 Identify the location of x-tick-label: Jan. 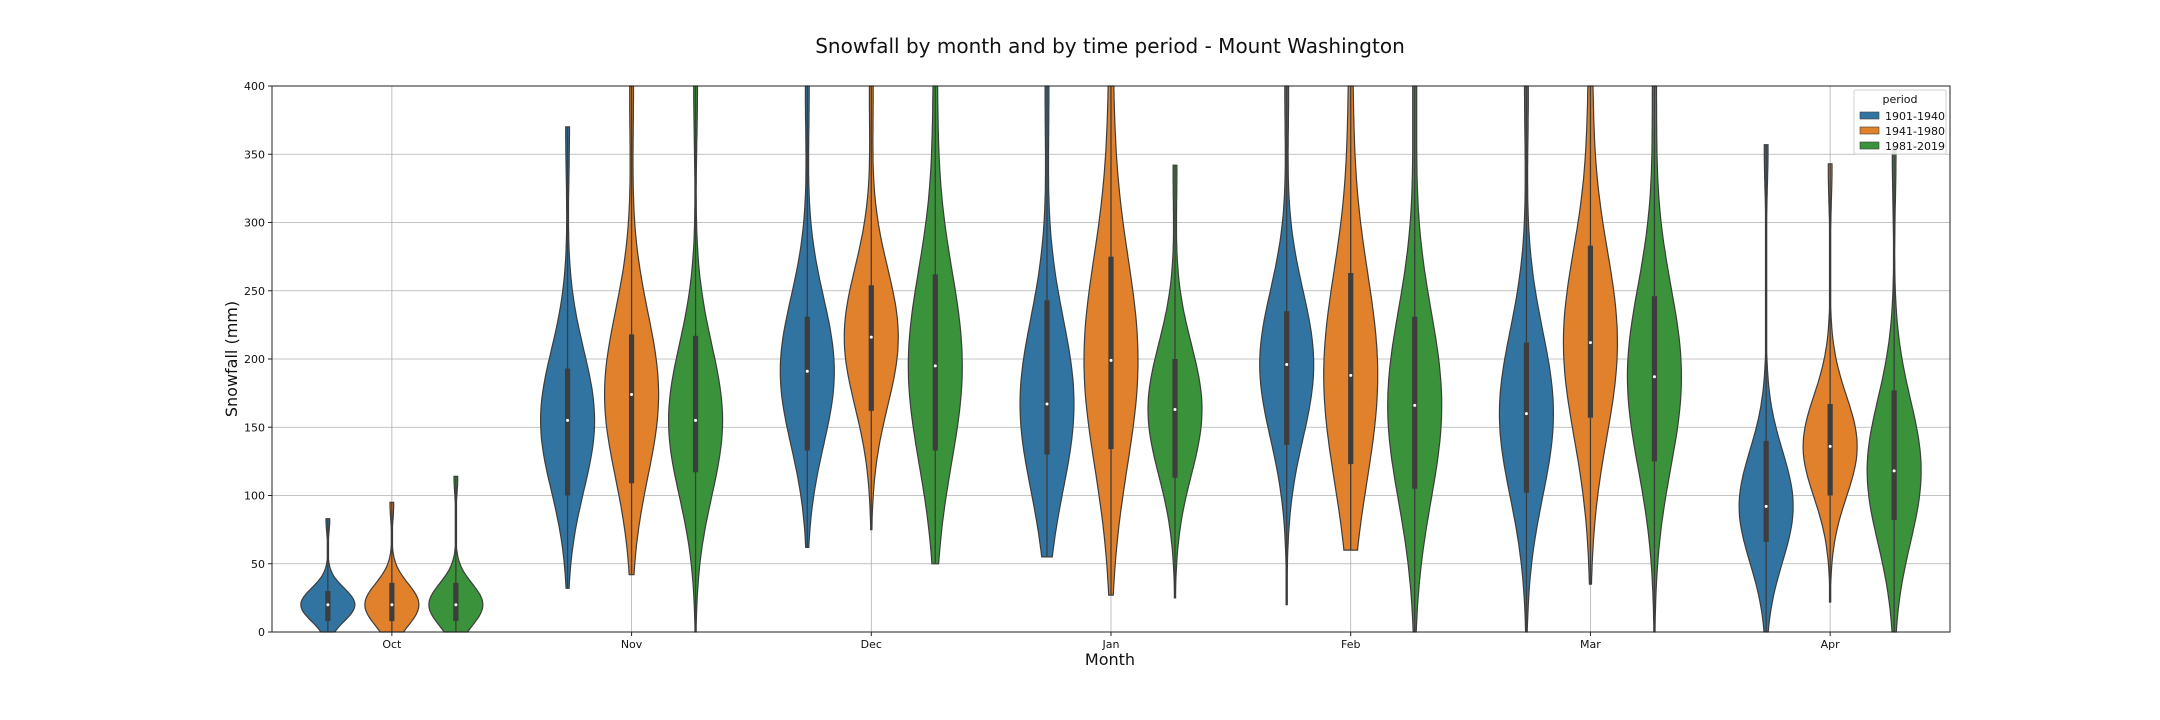
(1111, 644).